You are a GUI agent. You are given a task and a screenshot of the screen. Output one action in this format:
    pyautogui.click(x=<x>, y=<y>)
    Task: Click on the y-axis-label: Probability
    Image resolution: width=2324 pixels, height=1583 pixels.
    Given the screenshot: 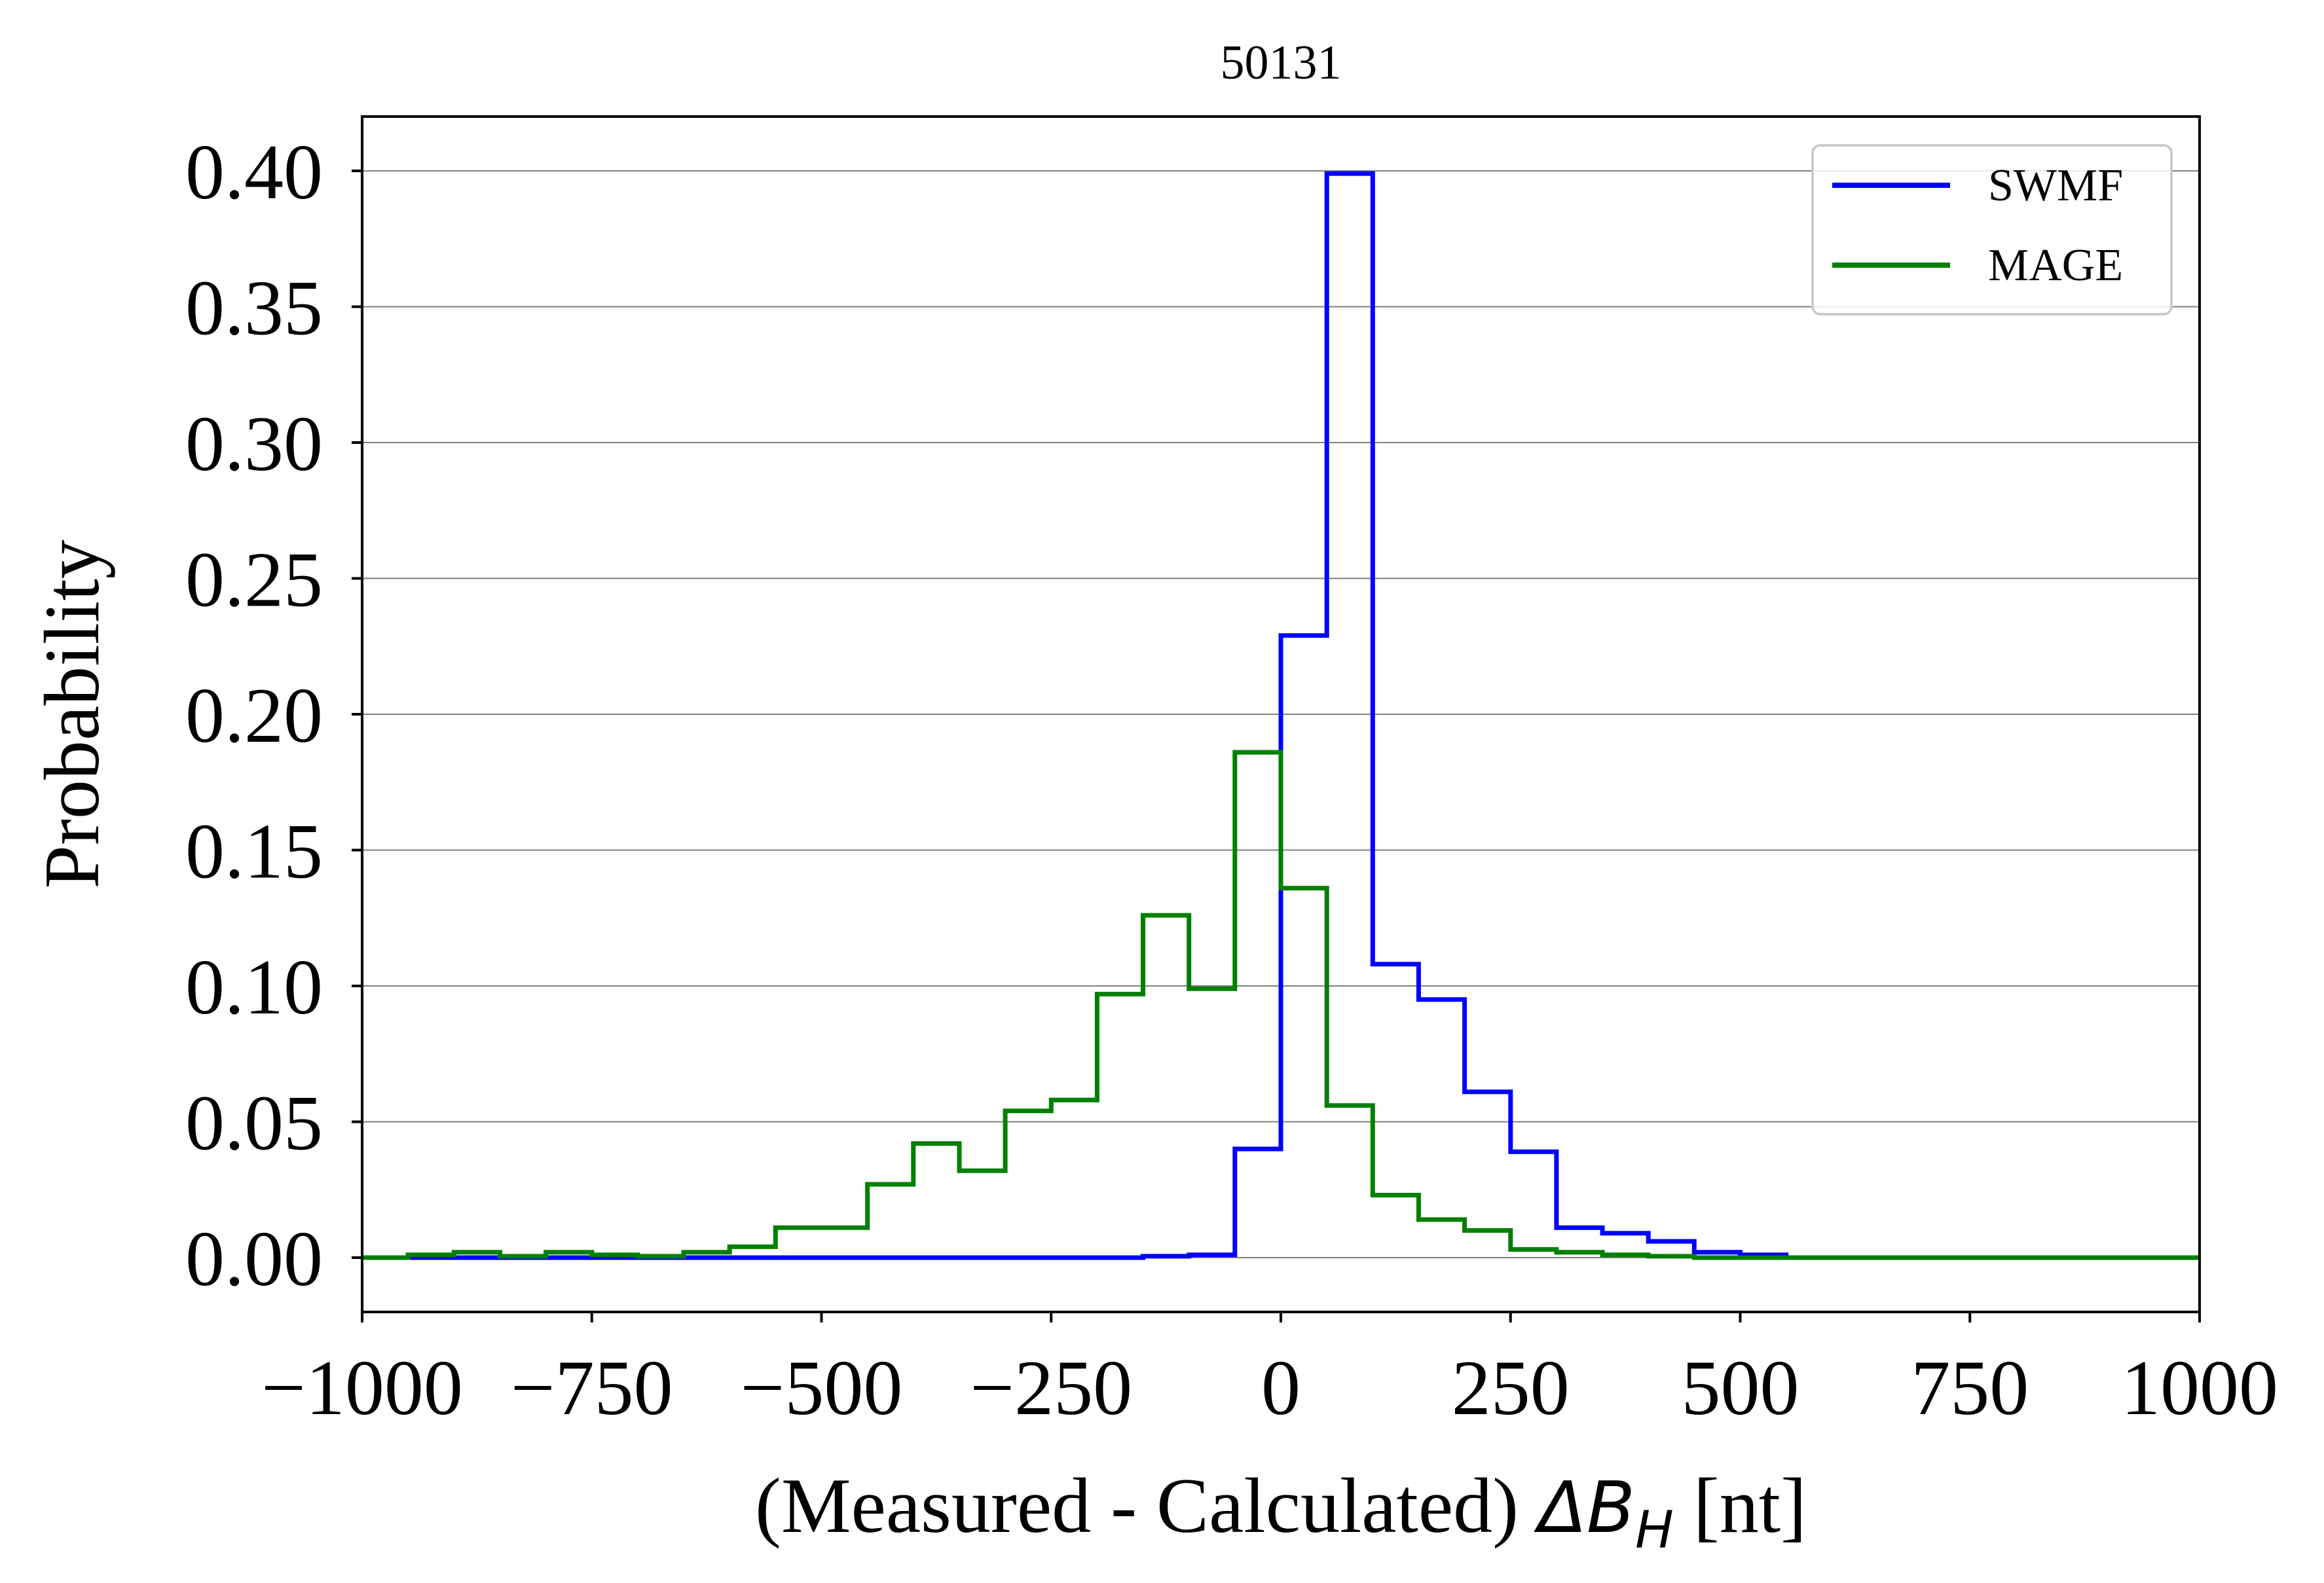 What is the action you would take?
    pyautogui.click(x=71, y=713)
    